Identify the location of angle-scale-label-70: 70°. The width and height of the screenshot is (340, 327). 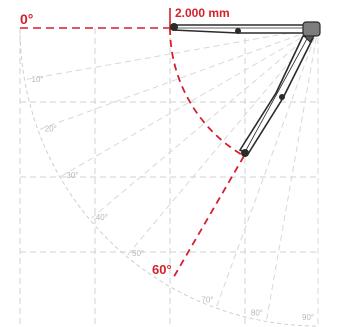
(207, 299).